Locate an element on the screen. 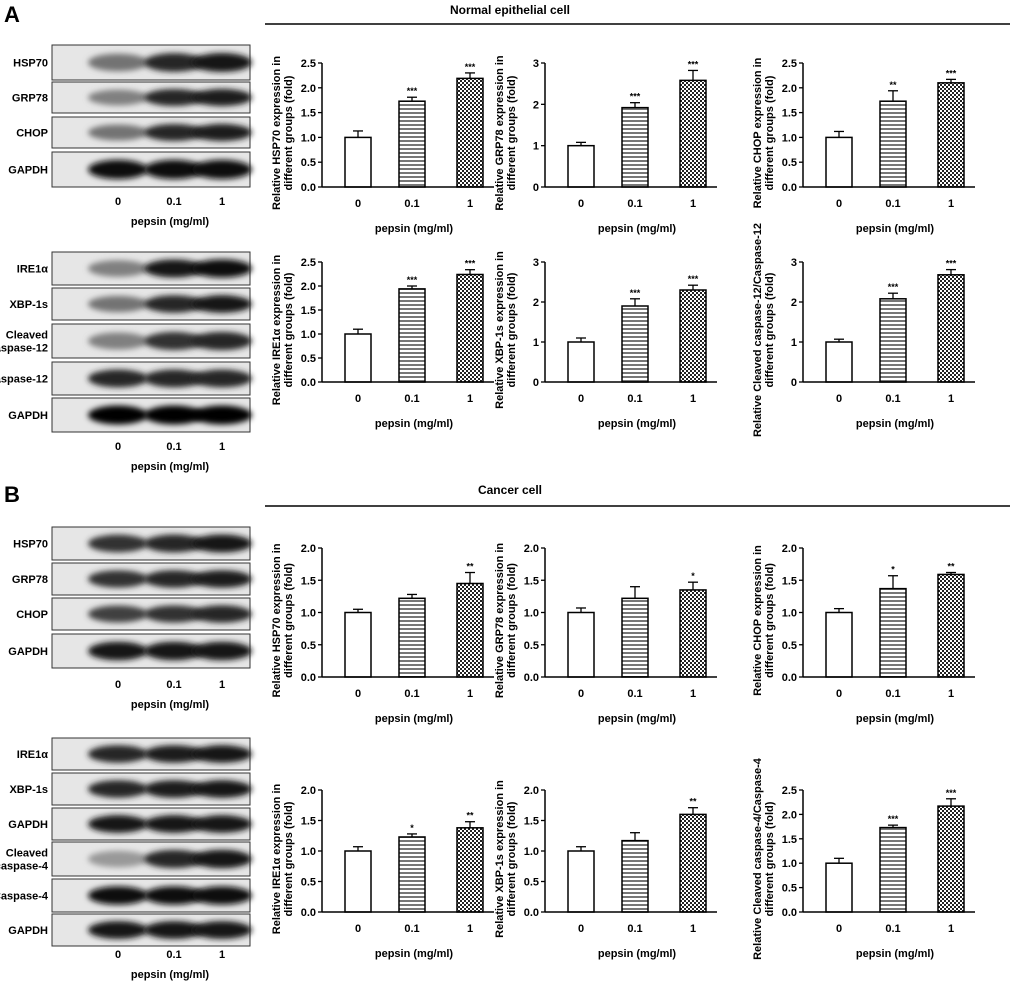 The image size is (1020, 992). blot-row: CHOP is located at coordinates (134, 614).